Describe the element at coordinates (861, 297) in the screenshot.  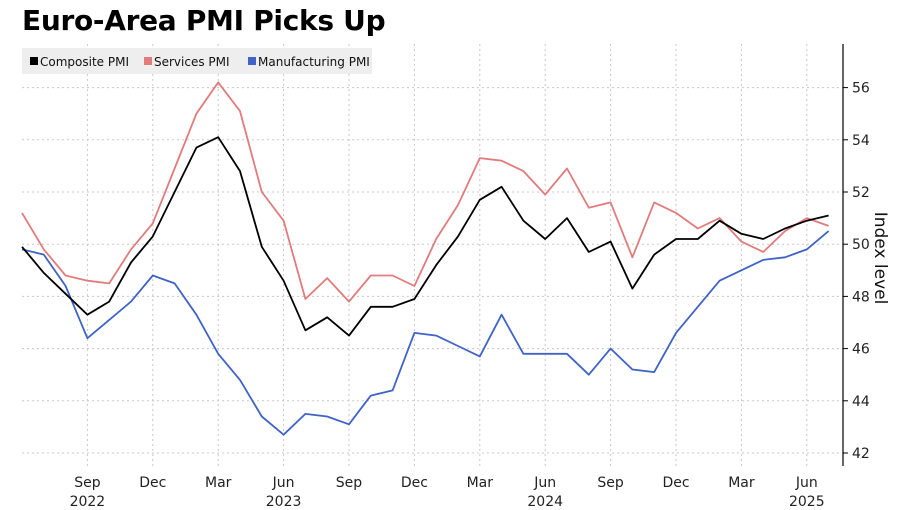
I see `y-tick-label: 48` at that location.